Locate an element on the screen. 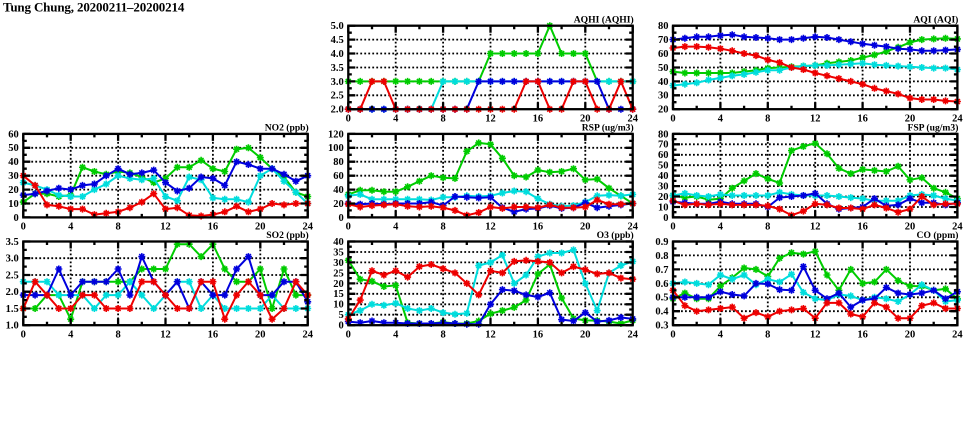 The width and height of the screenshot is (975, 447). svg-text: 0.6 is located at coordinates (661, 284).